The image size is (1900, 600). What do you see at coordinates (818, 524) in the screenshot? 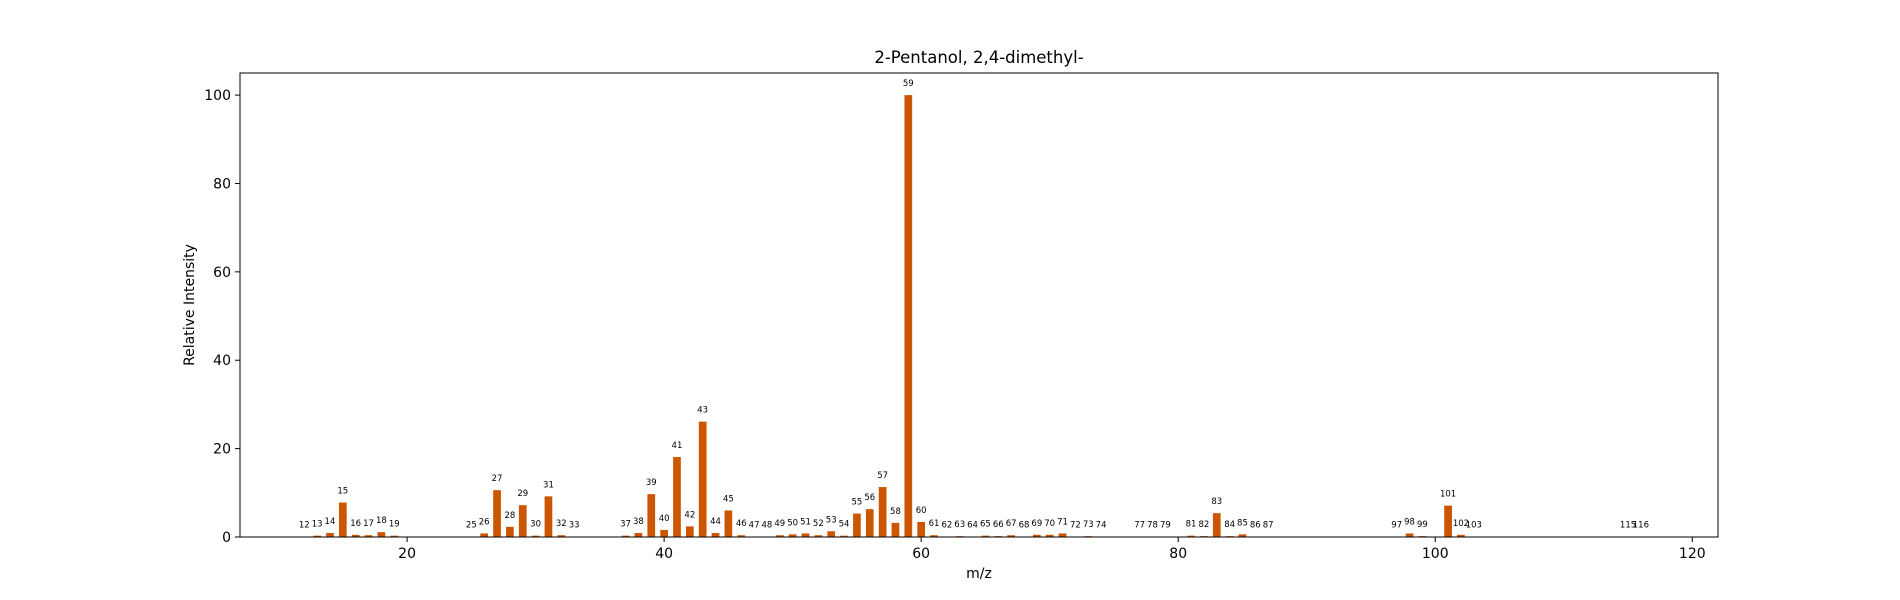
I see `bar-label-mz-52: 52` at bounding box center [818, 524].